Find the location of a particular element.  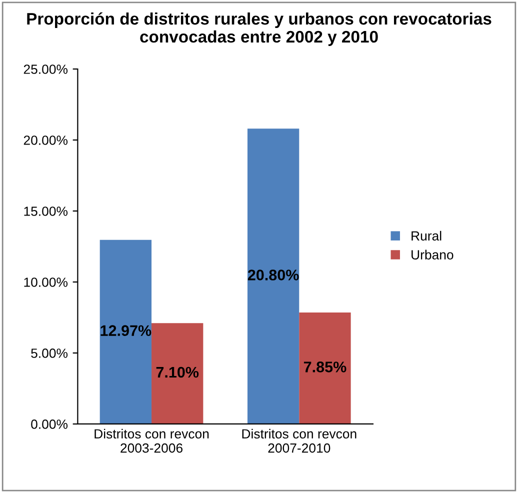

data-label: 7.10% is located at coordinates (177, 372).